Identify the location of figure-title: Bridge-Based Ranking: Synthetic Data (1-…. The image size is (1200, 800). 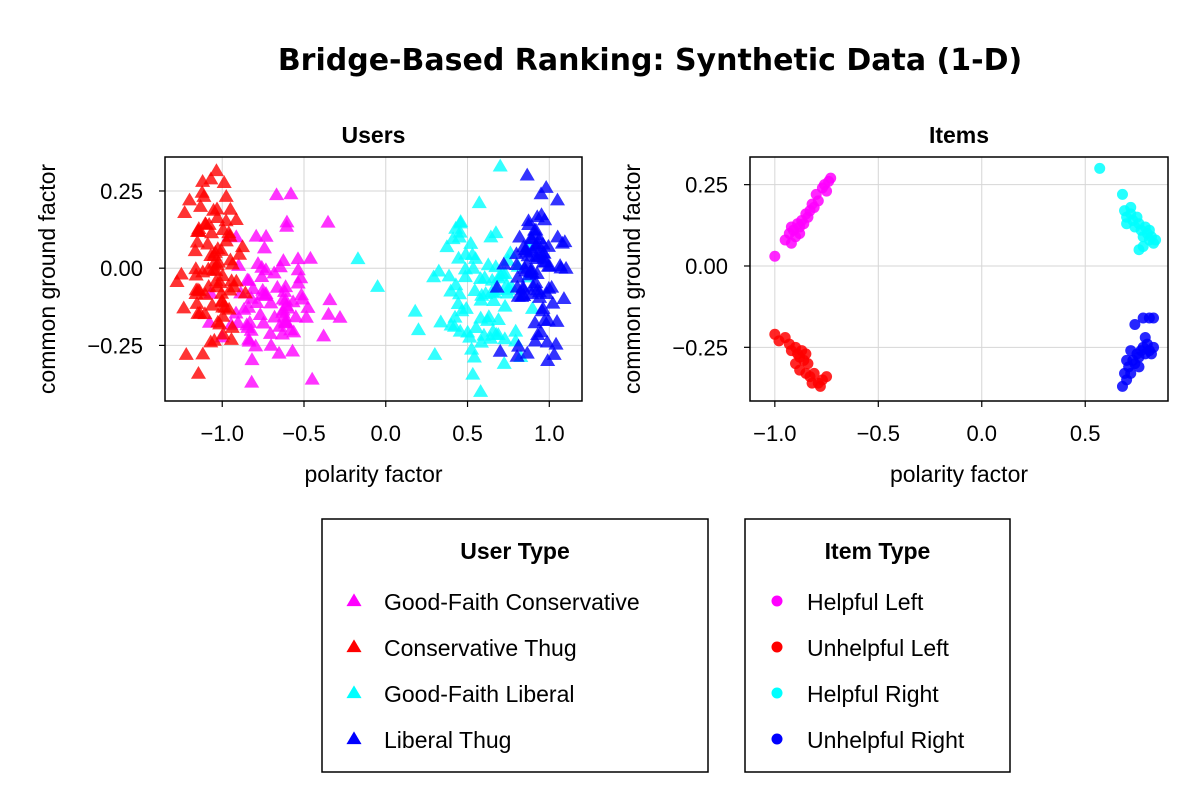
(650, 60).